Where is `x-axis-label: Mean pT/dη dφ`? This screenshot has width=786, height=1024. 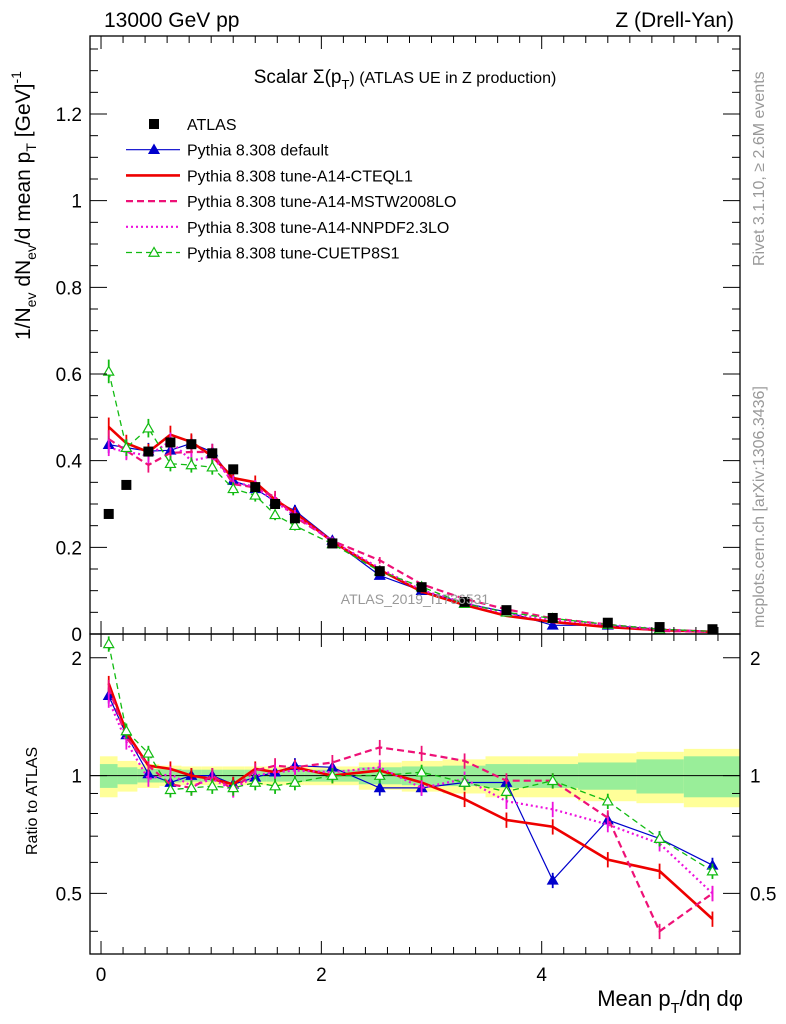
x-axis-label: Mean pT/dη dφ is located at coordinates (670, 1001).